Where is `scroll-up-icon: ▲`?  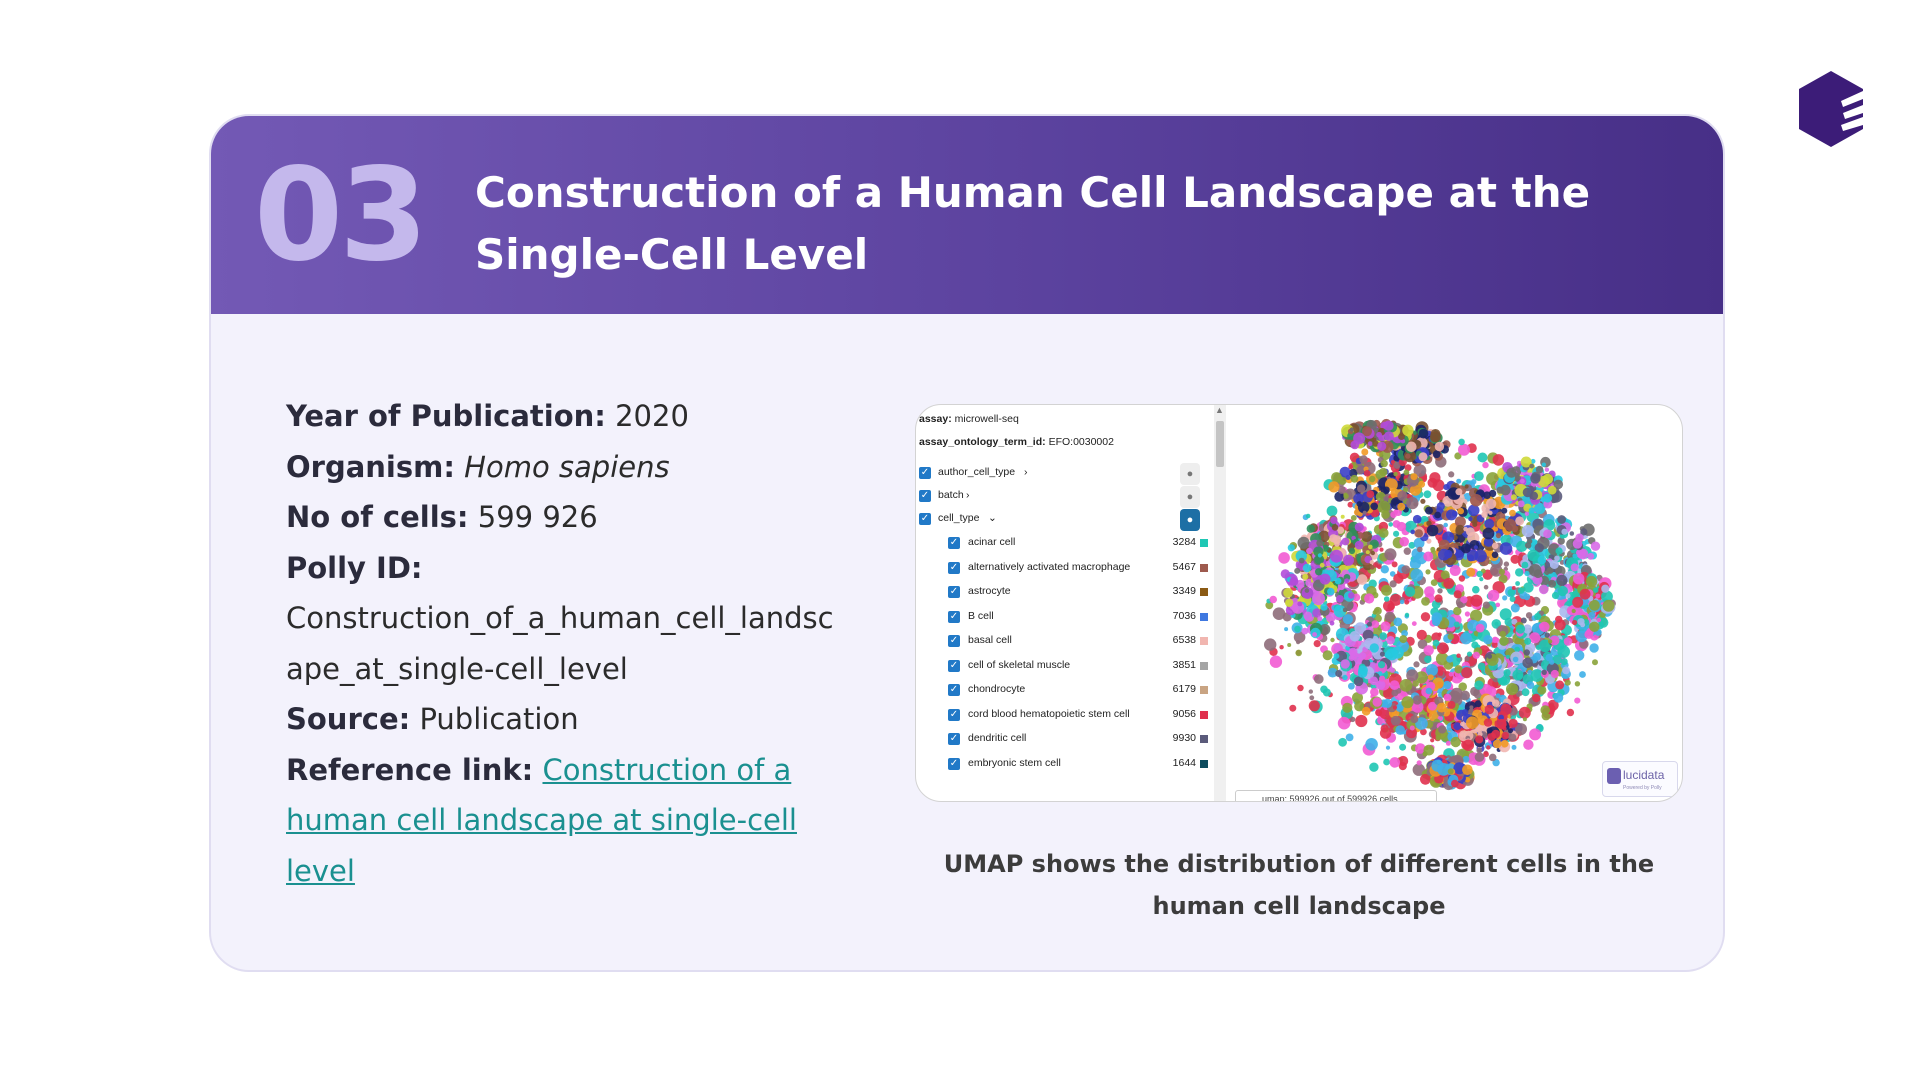
scroll-up-icon: ▲ is located at coordinates (1219, 410).